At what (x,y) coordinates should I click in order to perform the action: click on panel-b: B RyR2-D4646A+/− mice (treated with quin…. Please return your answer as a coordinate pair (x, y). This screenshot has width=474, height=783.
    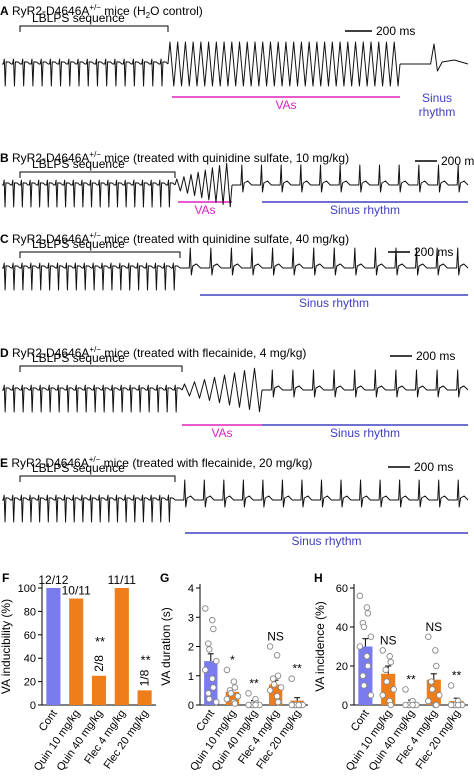
    Looking at the image, I should click on (237, 183).